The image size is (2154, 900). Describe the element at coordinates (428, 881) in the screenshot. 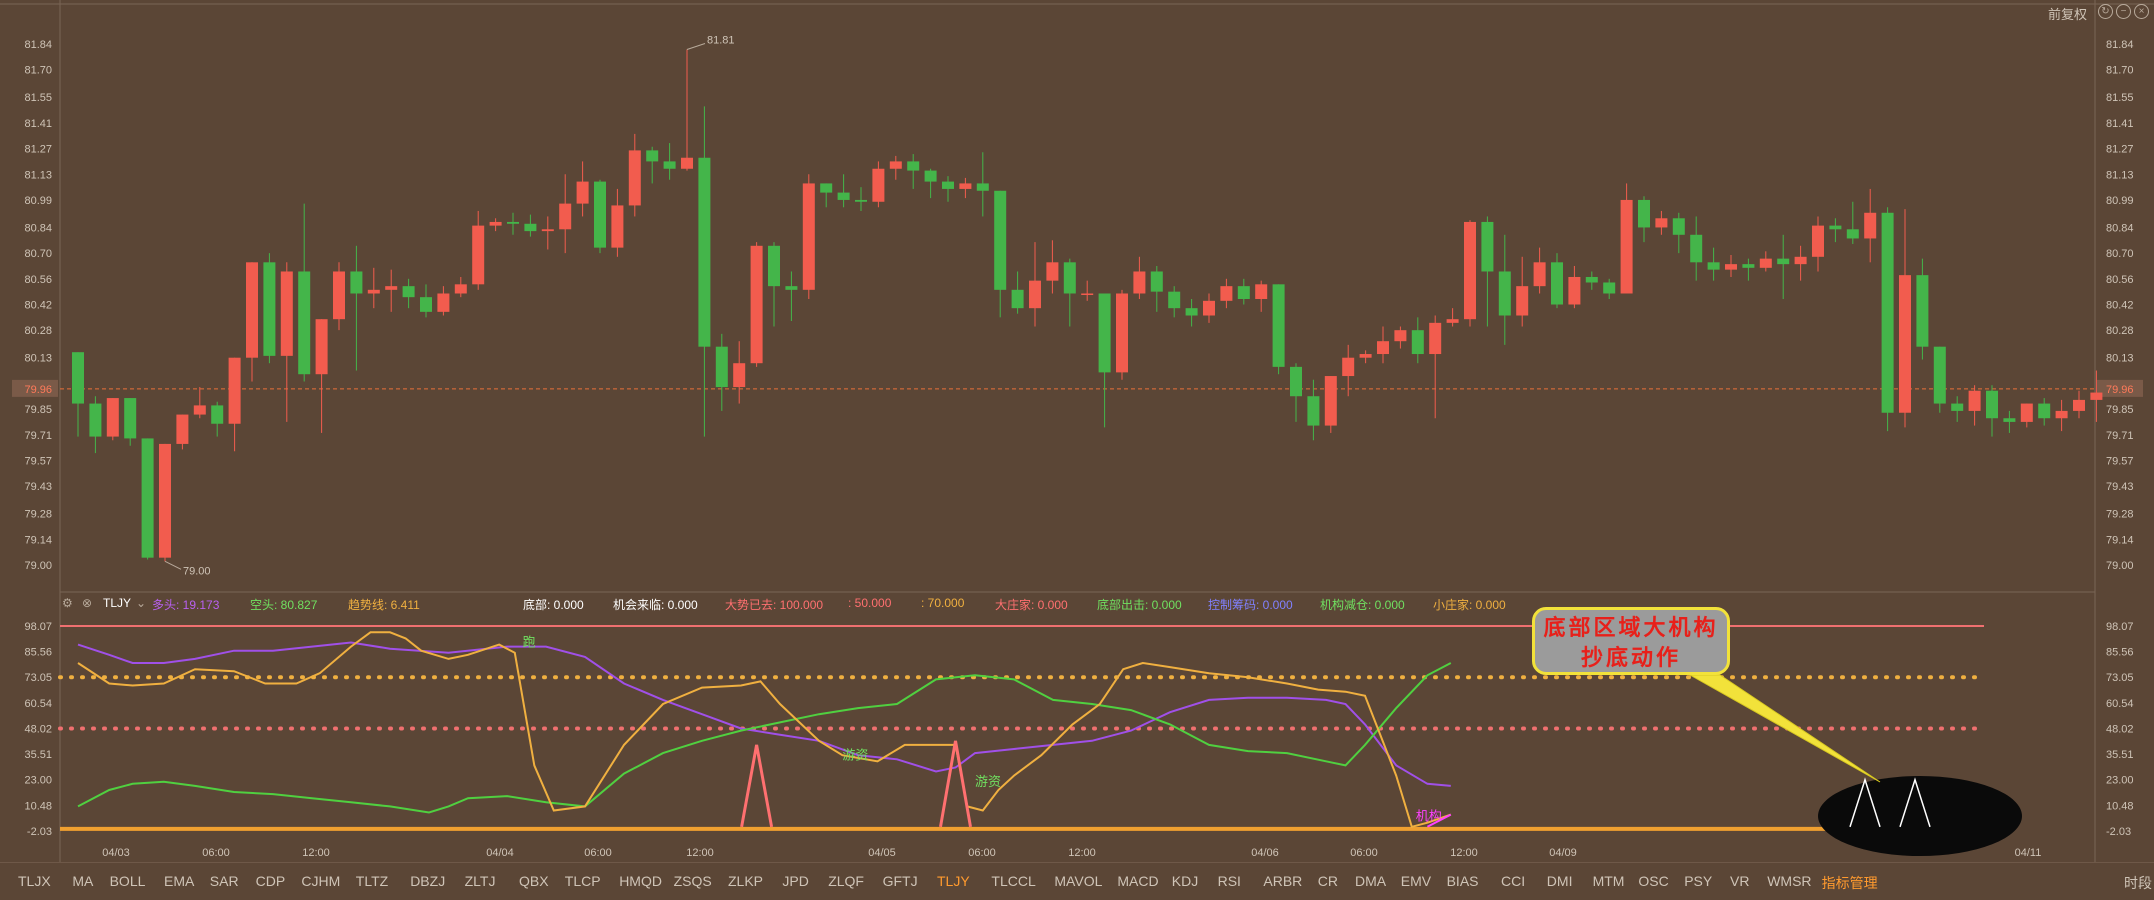

I see `toolbar-item-dbzj: DBZJ` at that location.